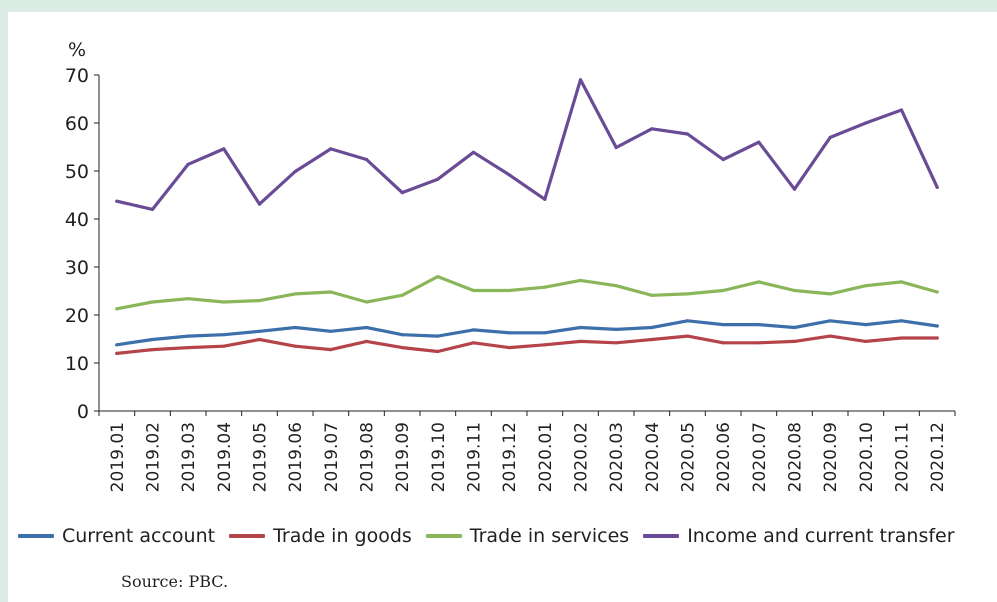 This screenshot has width=997, height=602. I want to click on x-tick-label: 2020.12, so click(938, 457).